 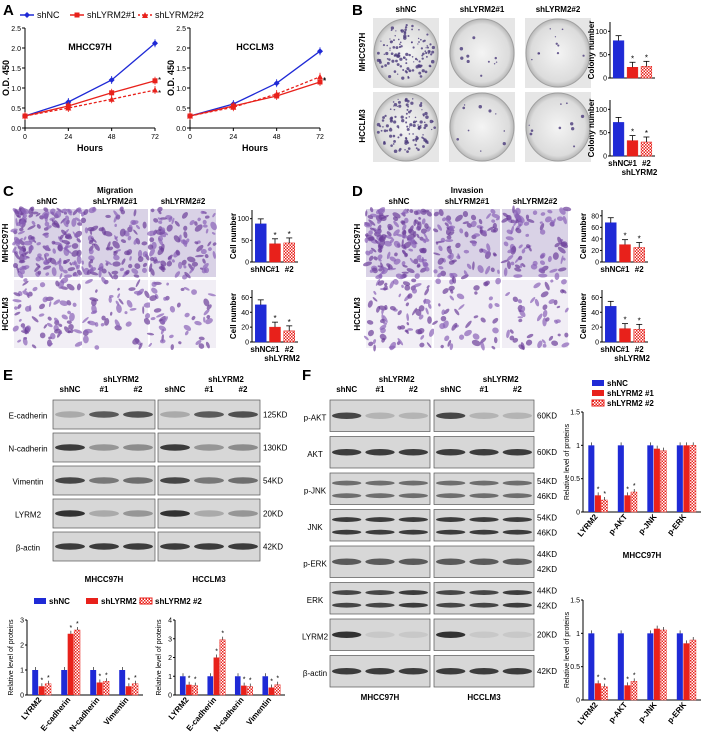 I want to click on blot-lane-label: #1, so click(x=484, y=389).